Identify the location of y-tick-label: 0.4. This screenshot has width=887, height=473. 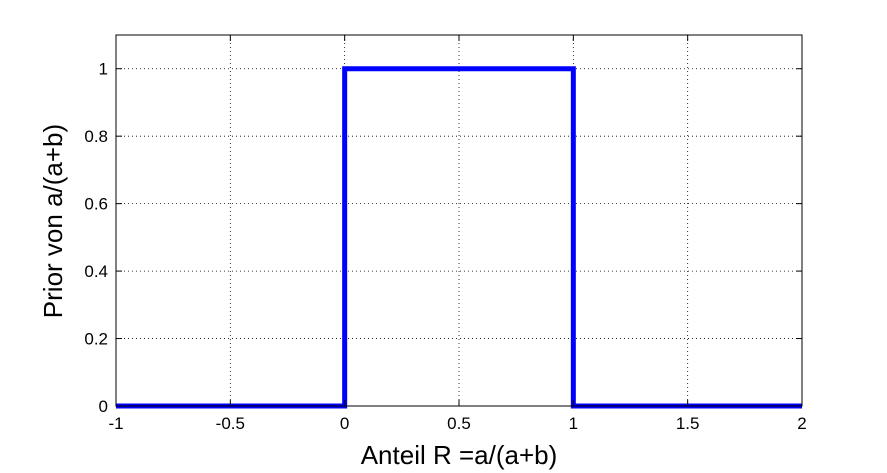
(96, 271).